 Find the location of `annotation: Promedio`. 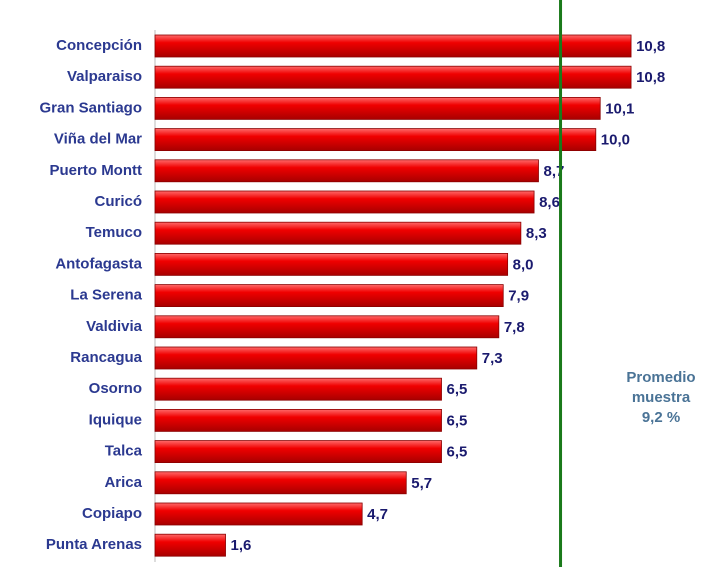

annotation: Promedio is located at coordinates (660, 377).